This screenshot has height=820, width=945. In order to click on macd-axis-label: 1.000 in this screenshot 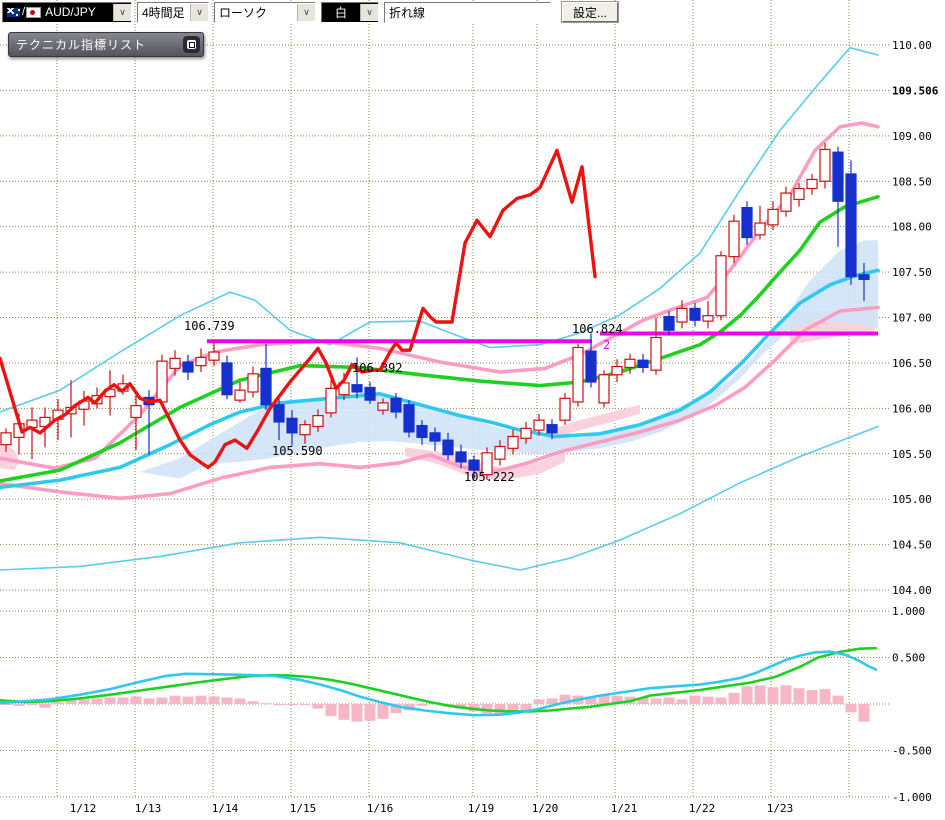, I will do `click(908, 611)`.